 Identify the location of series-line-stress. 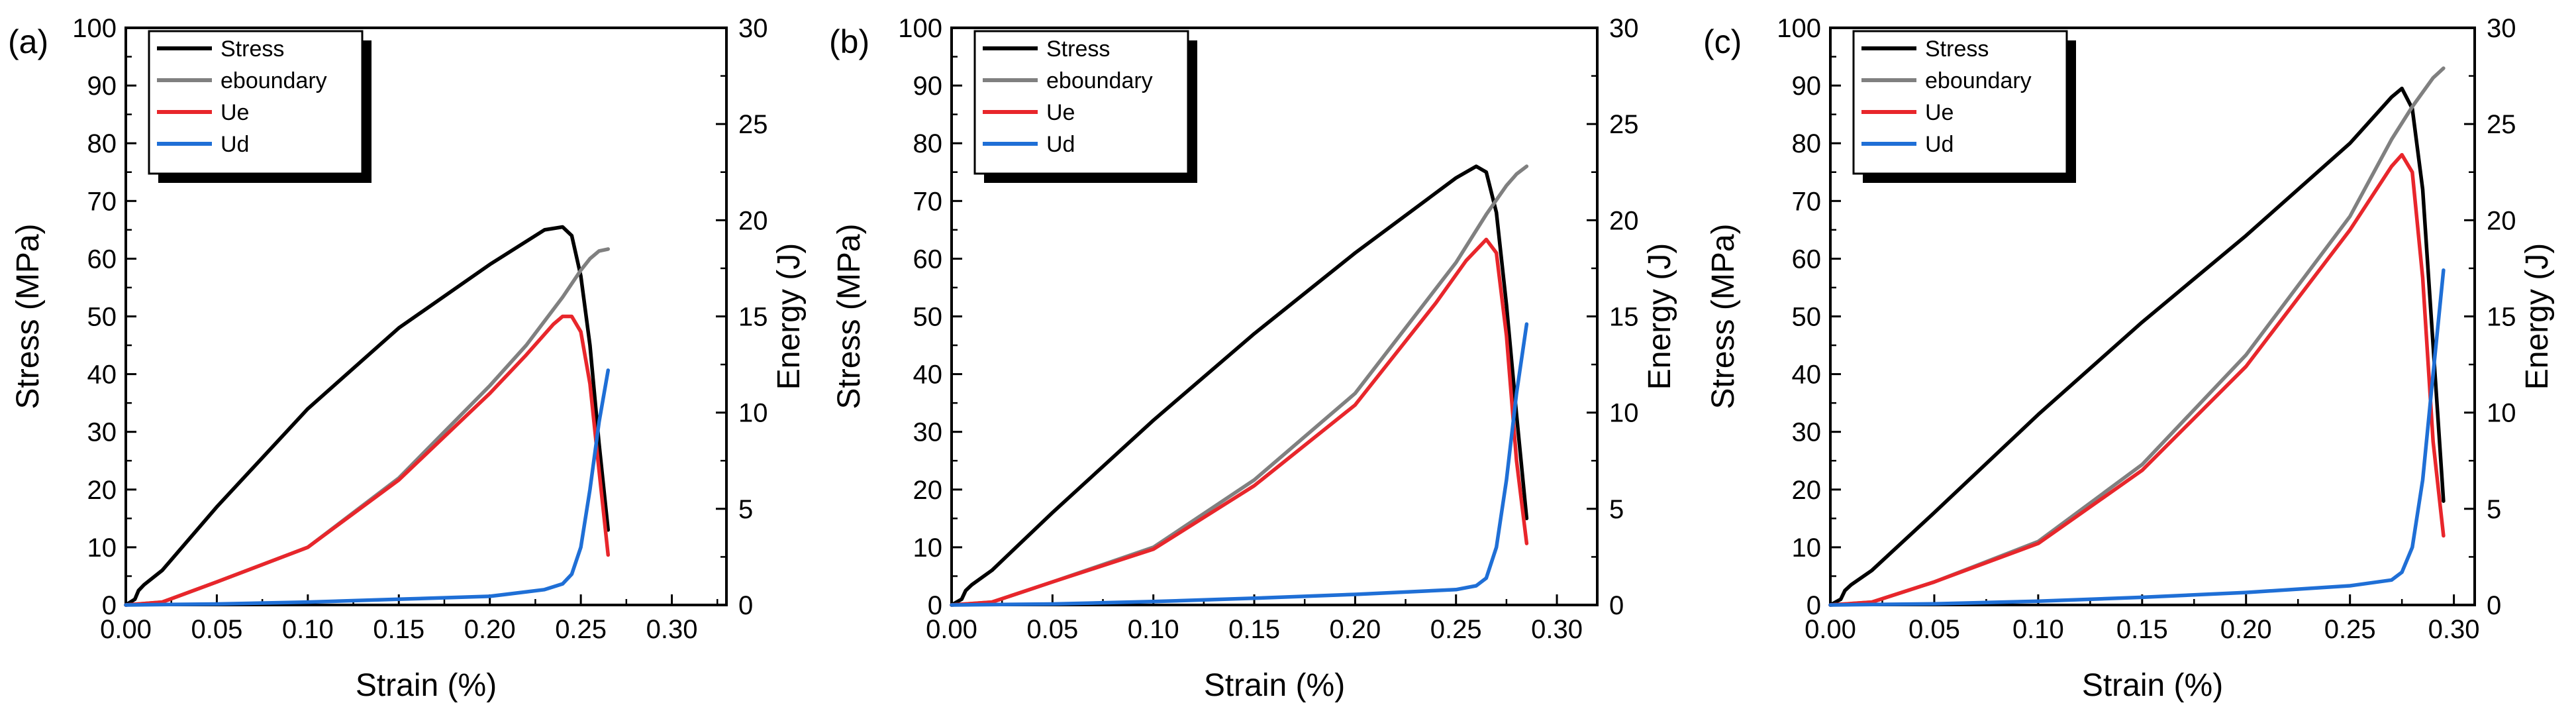
(1239, 386).